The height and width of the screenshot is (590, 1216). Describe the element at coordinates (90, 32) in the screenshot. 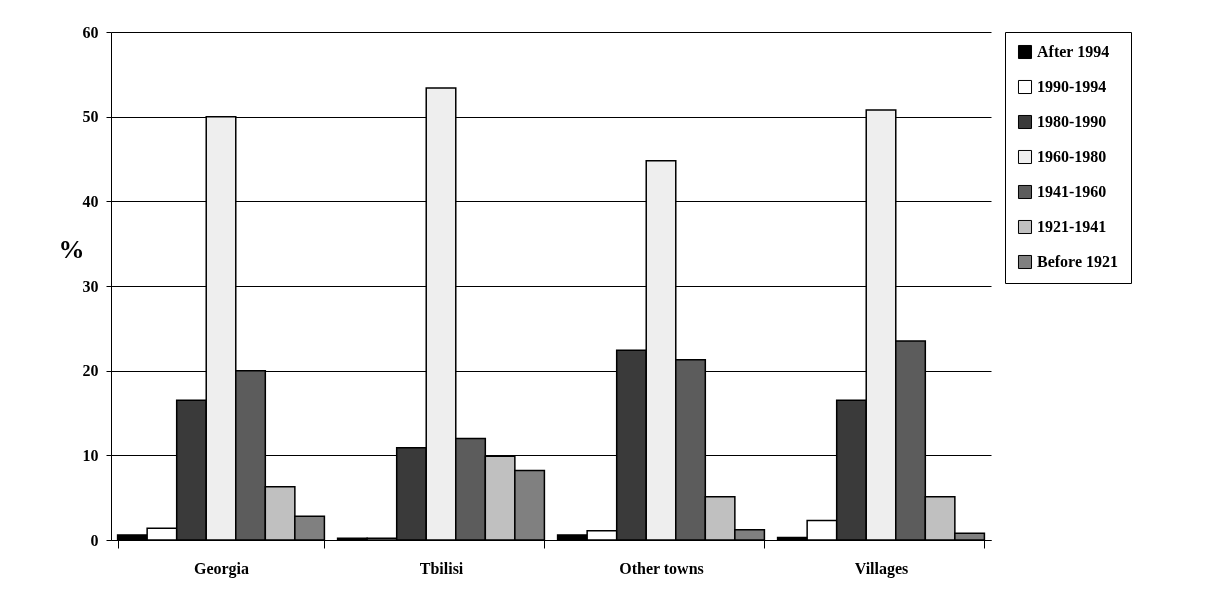

I see `y-tick-label: 60` at that location.